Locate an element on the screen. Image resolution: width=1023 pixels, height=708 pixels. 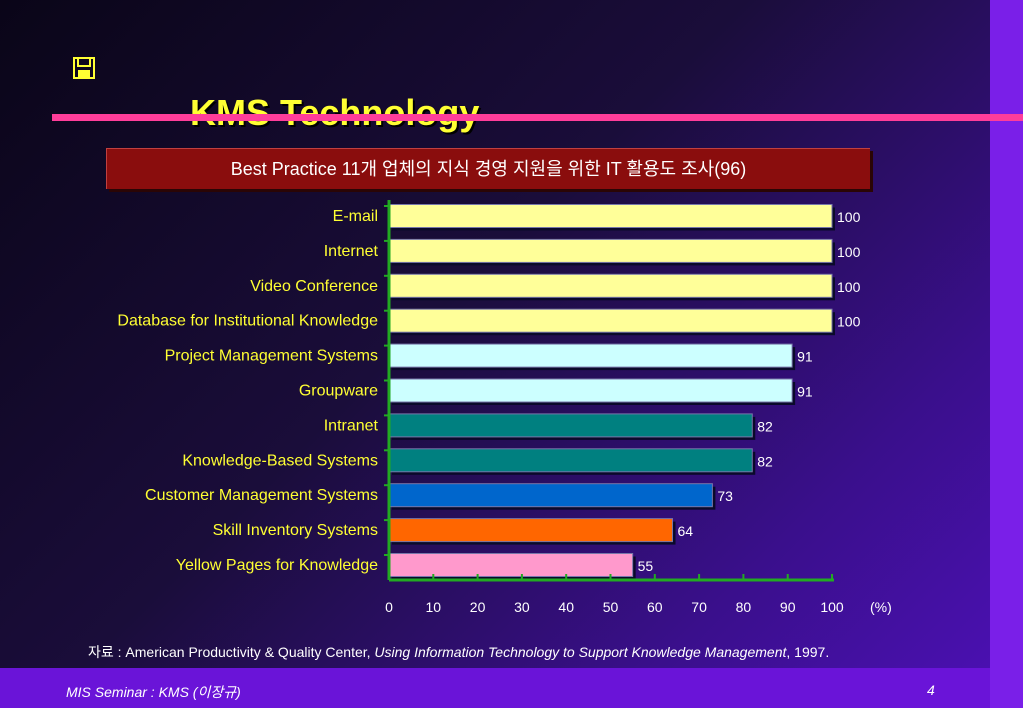
category-label: Knowledge-Based Systems is located at coordinates (280, 460).